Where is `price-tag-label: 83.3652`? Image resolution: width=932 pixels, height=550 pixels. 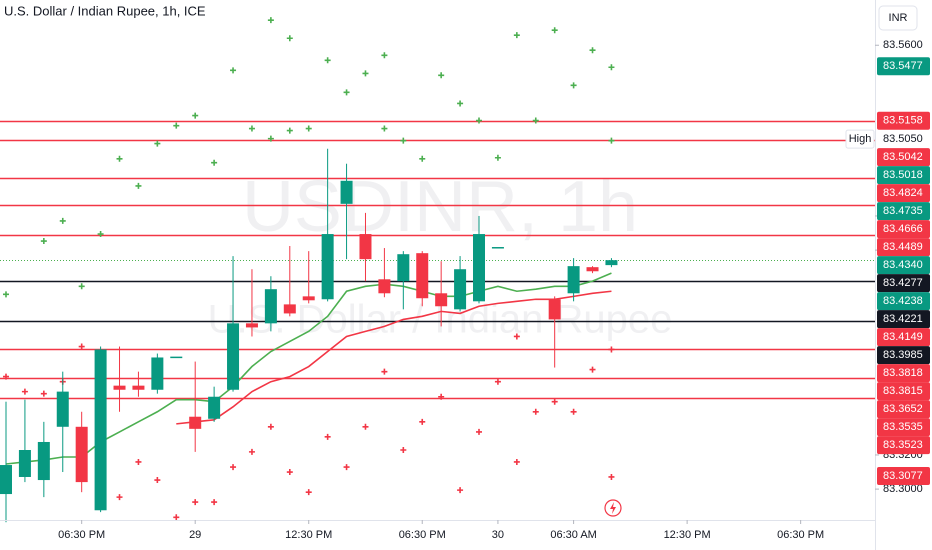
price-tag-label: 83.3652 is located at coordinates (903, 409).